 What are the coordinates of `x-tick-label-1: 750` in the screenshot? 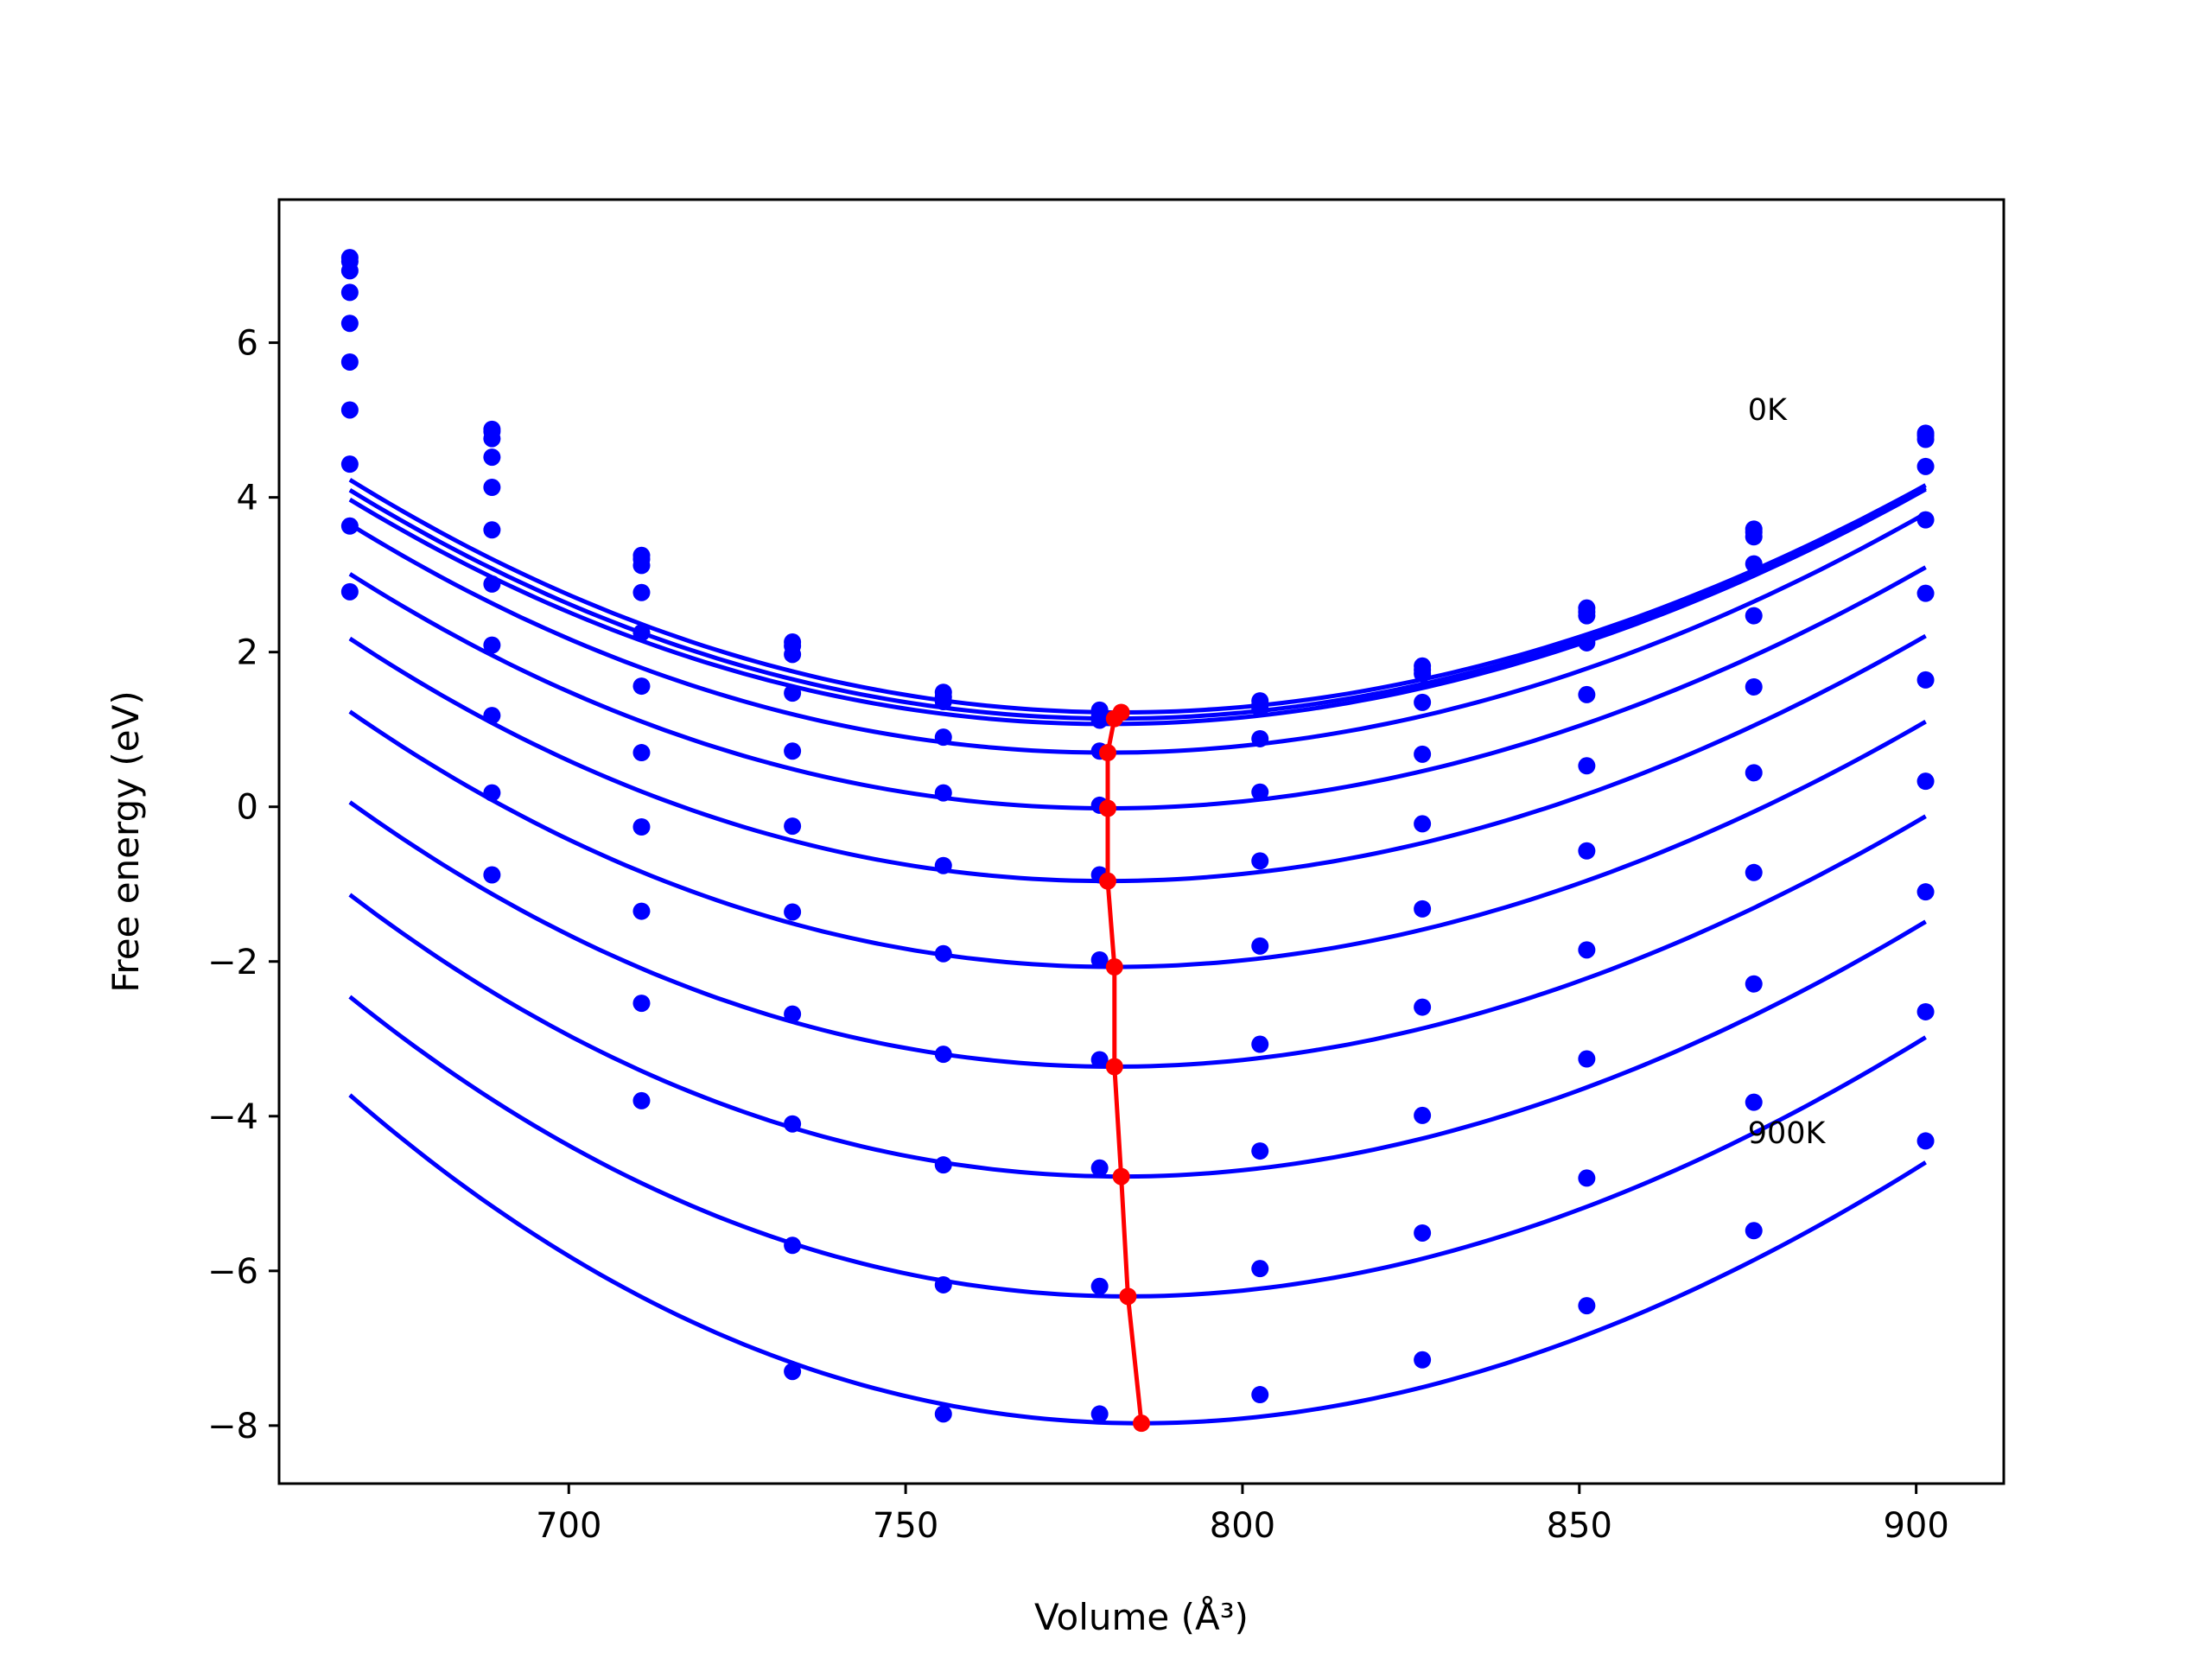 It's located at (905, 1526).